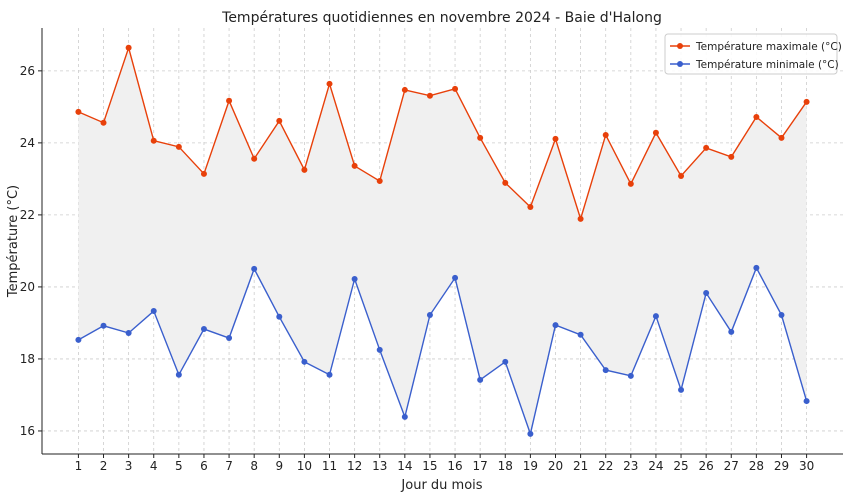 The height and width of the screenshot is (504, 850). What do you see at coordinates (505, 466) in the screenshot?
I see `x-tick-label: 18` at bounding box center [505, 466].